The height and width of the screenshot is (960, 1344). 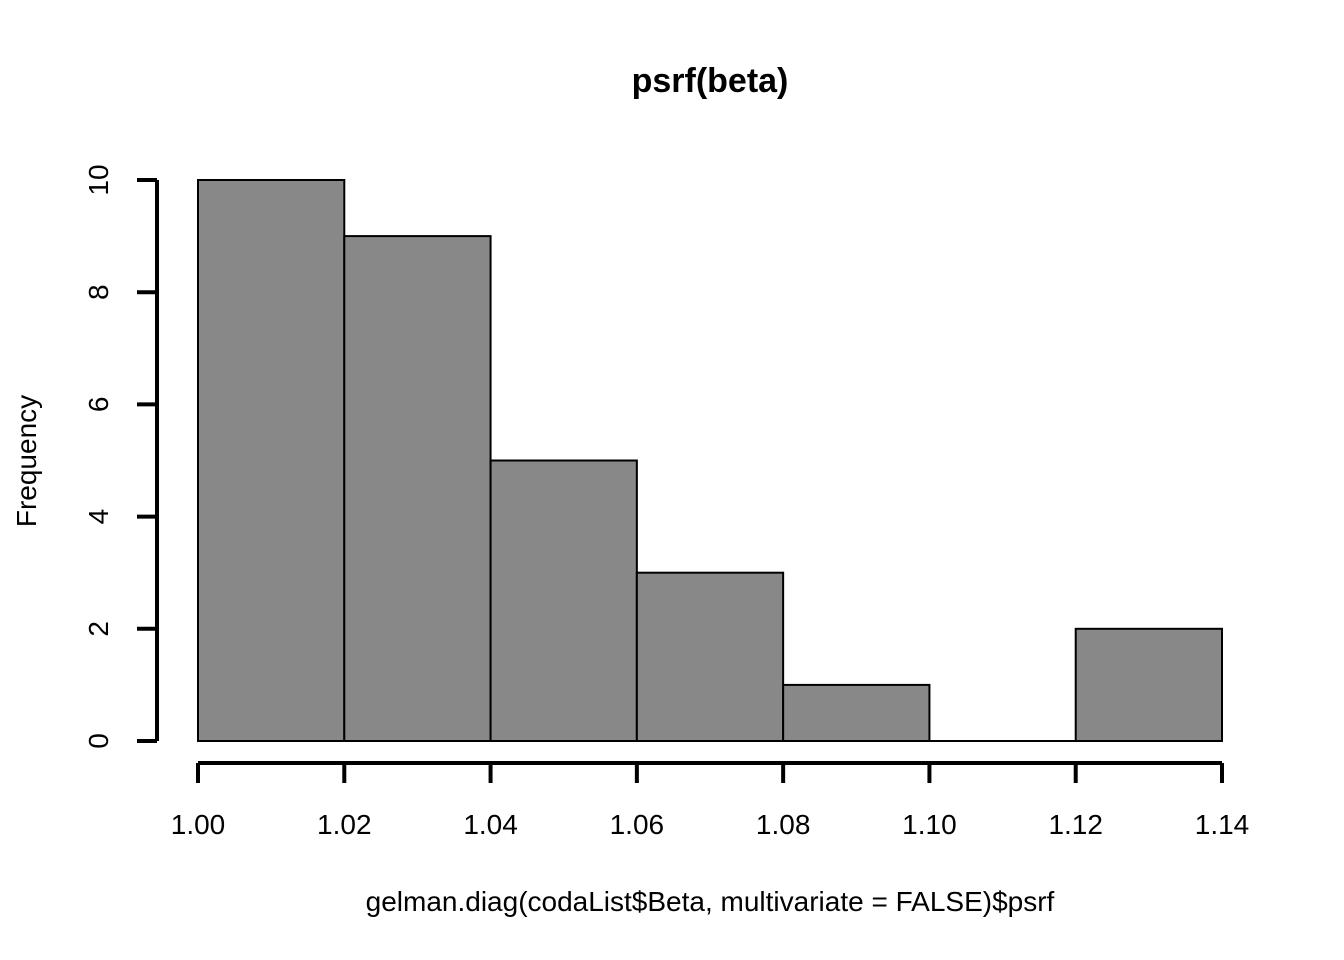 I want to click on x-tick-label: 1.04, so click(x=490, y=824).